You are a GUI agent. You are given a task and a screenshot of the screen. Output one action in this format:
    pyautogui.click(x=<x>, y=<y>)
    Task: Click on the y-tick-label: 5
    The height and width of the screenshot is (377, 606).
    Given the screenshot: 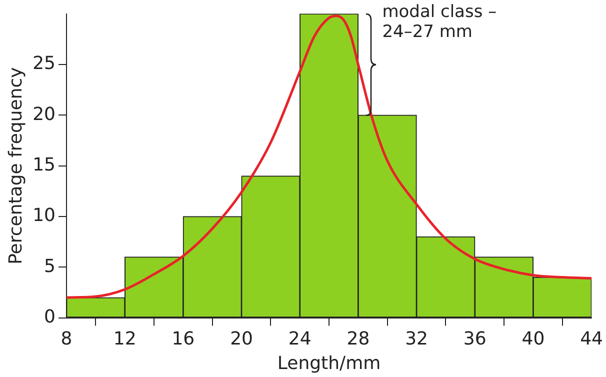 What is the action you would take?
    pyautogui.click(x=50, y=266)
    